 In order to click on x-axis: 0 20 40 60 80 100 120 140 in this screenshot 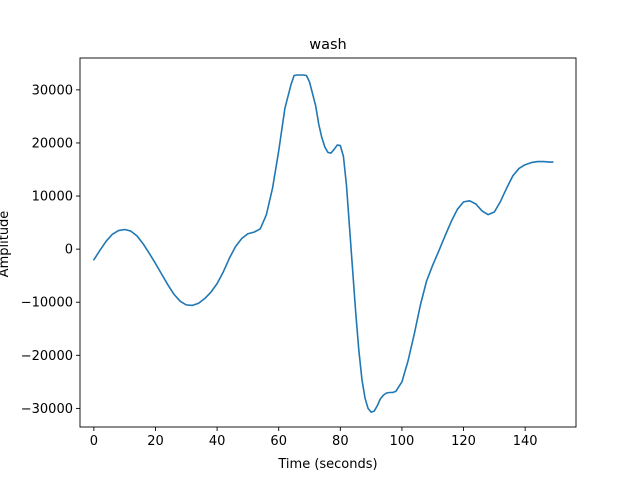, I will do `click(314, 438)`.